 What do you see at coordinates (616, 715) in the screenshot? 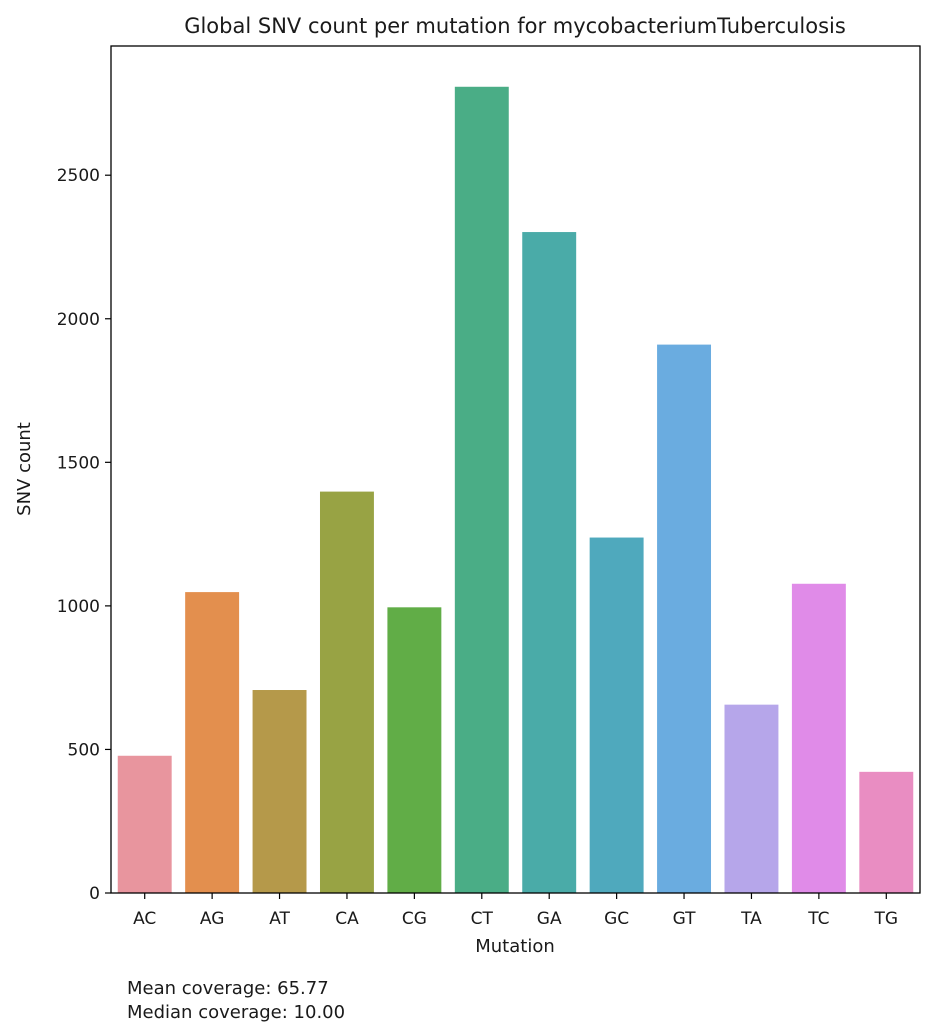
I see `bar-gc` at bounding box center [616, 715].